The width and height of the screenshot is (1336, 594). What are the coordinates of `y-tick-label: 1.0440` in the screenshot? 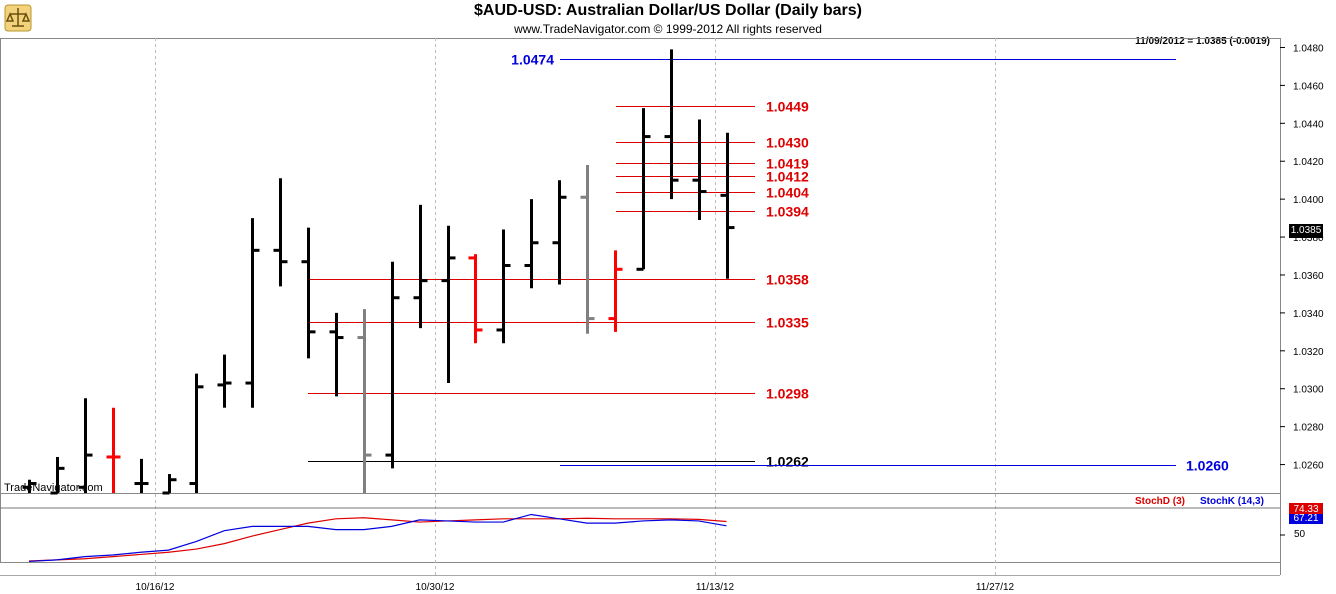 It's located at (1308, 124).